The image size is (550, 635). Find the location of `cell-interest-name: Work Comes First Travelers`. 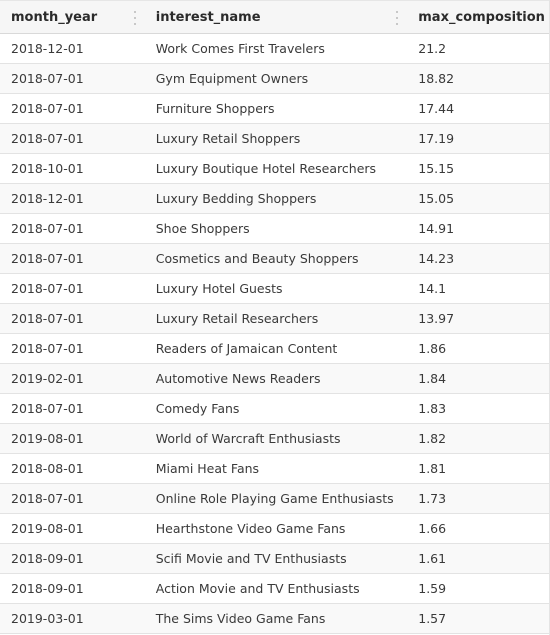

cell-interest-name: Work Comes First Travelers is located at coordinates (240, 48).